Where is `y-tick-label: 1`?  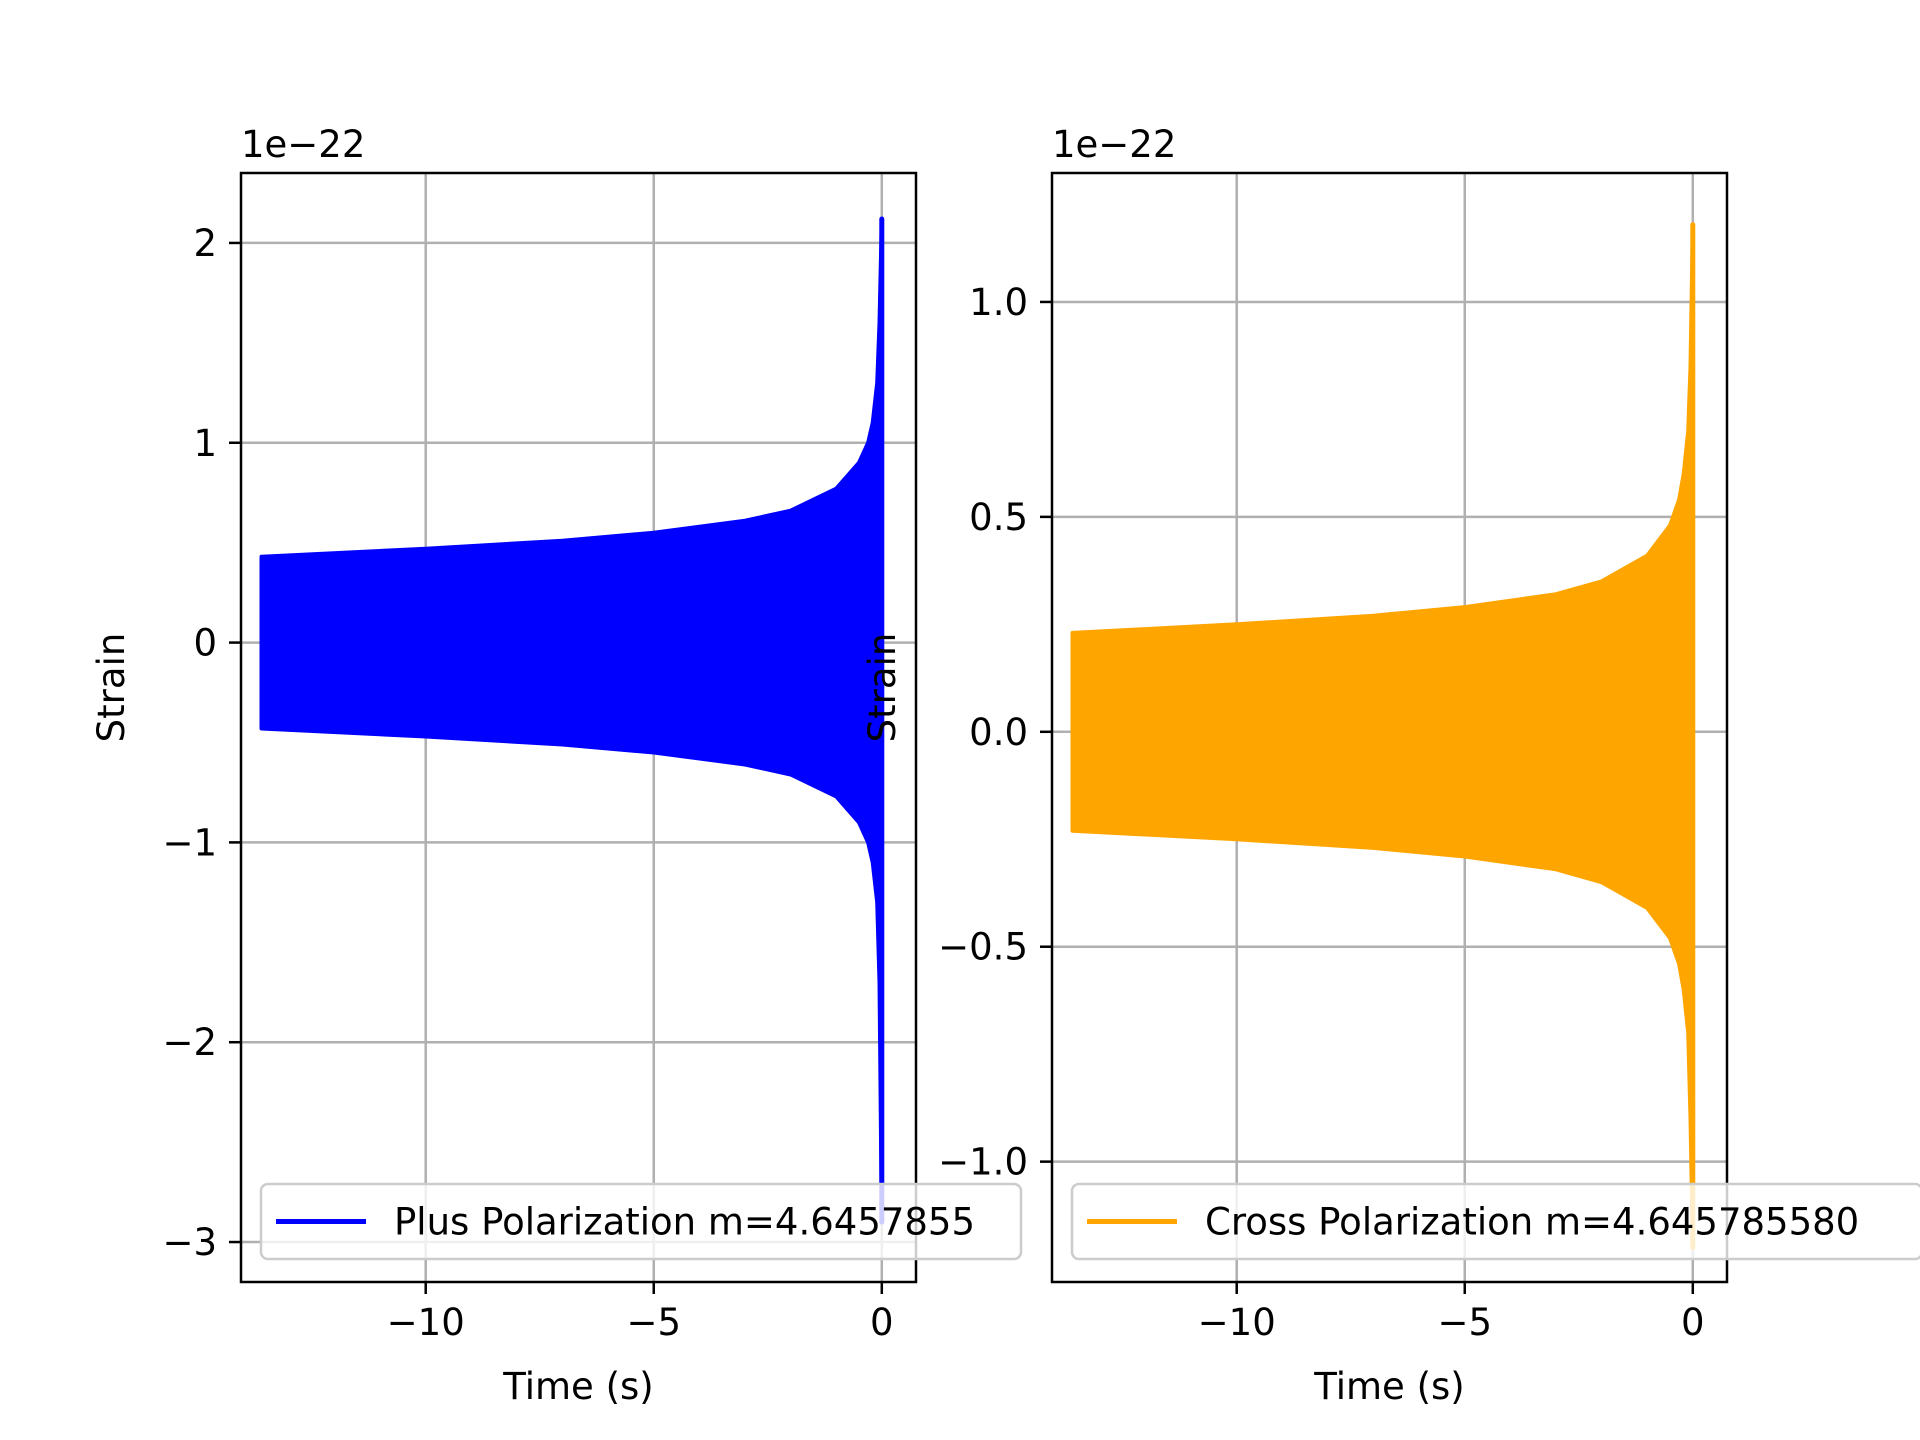
y-tick-label: 1 is located at coordinates (205, 443).